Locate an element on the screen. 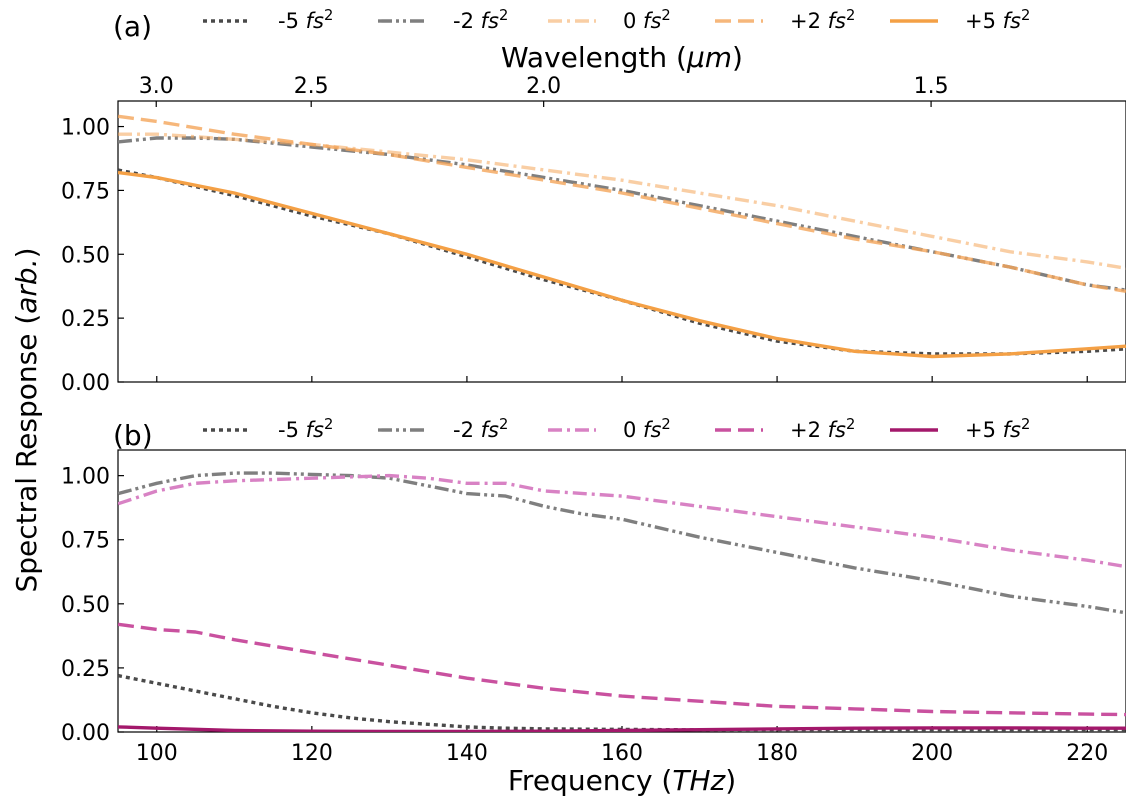 This screenshot has width=1126, height=798. y-tick-label-b: 1.00 is located at coordinates (85, 477).